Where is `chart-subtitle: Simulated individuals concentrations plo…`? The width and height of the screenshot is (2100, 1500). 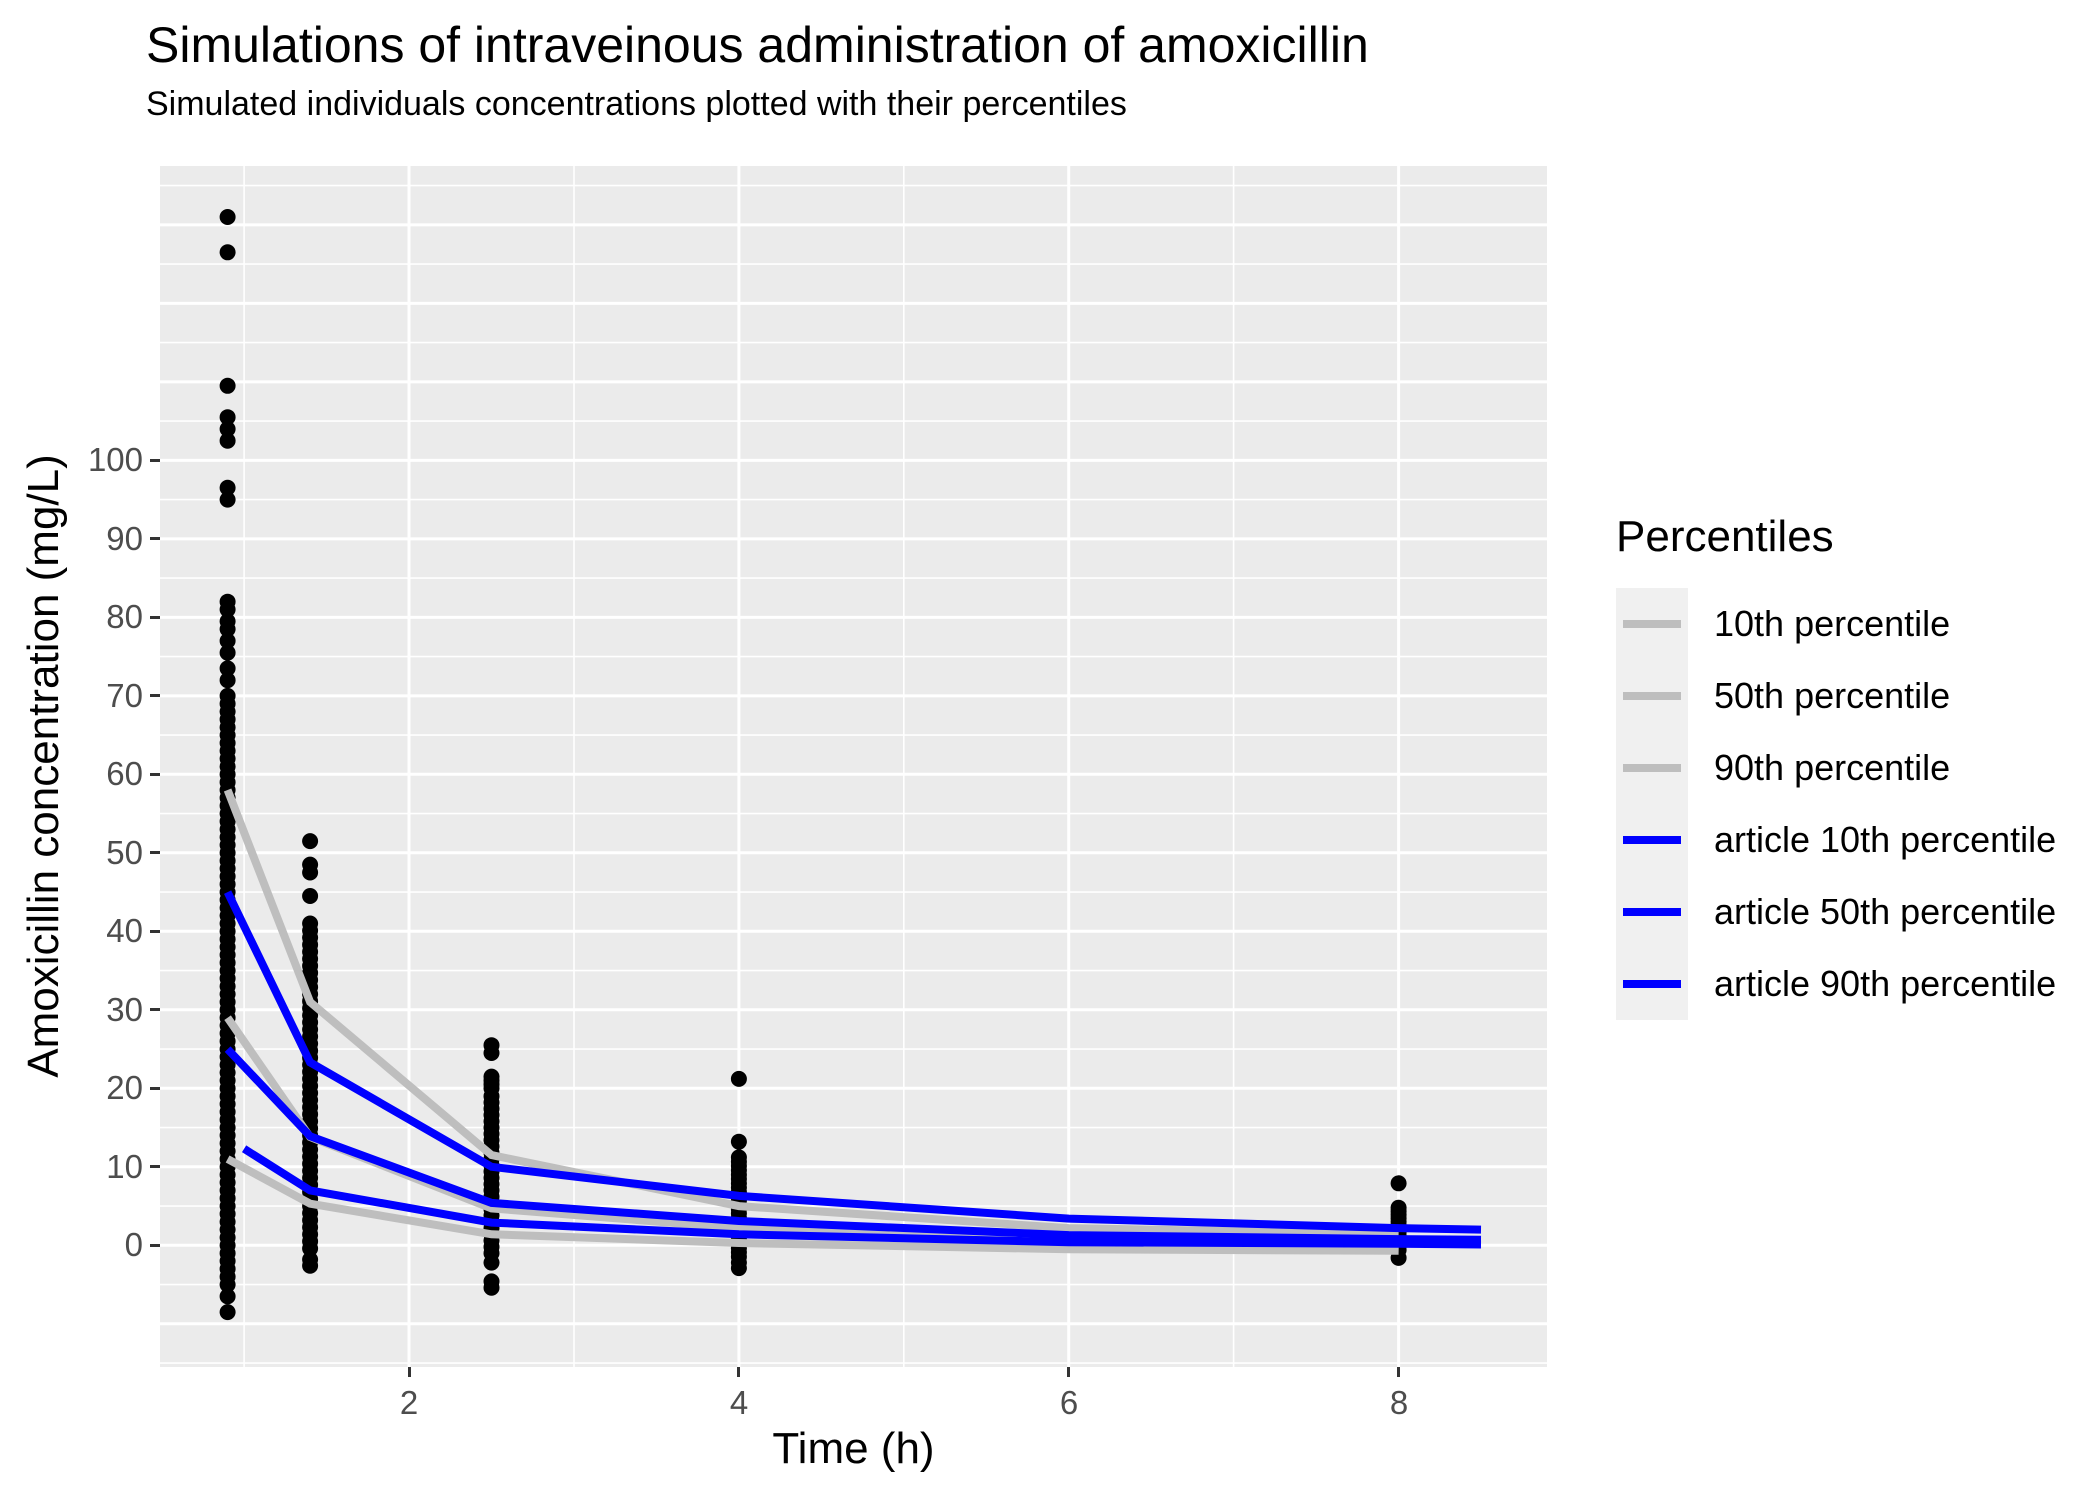 chart-subtitle: Simulated individuals concentrations plo… is located at coordinates (636, 104).